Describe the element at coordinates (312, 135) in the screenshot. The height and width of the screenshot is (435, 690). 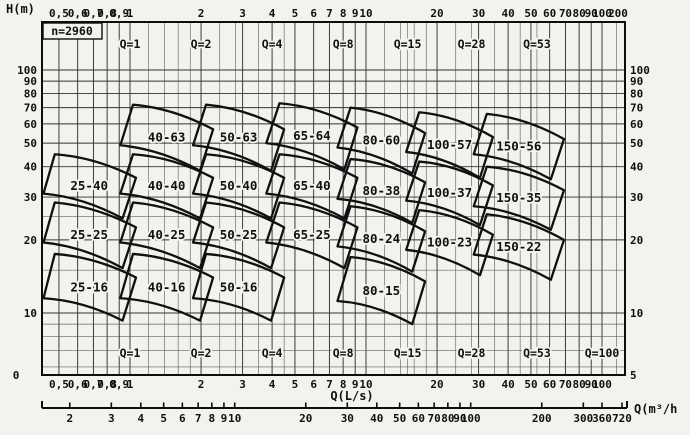
I see `region-label-65-64: 65-64` at that location.